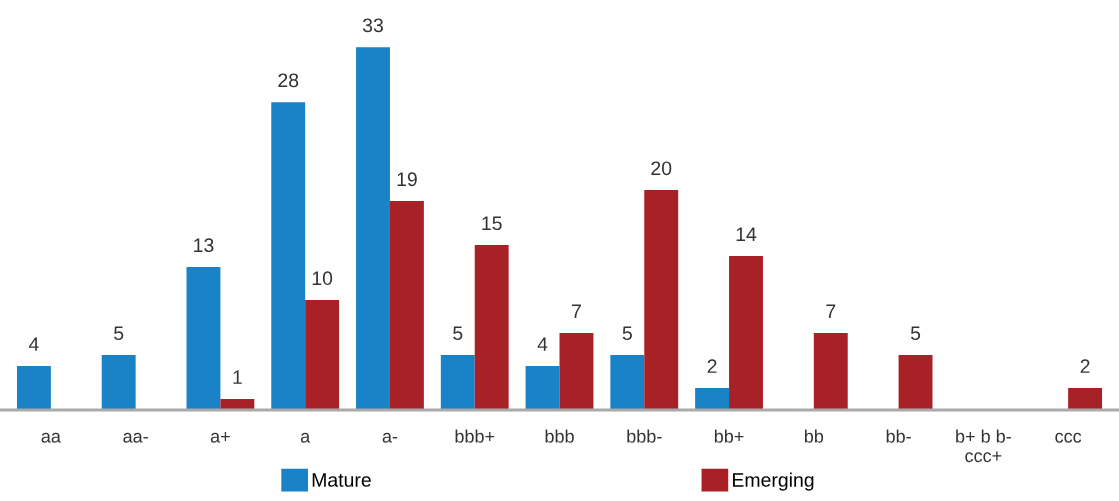 The height and width of the screenshot is (501, 1119). Describe the element at coordinates (237, 377) in the screenshot. I see `data-label: 1` at that location.